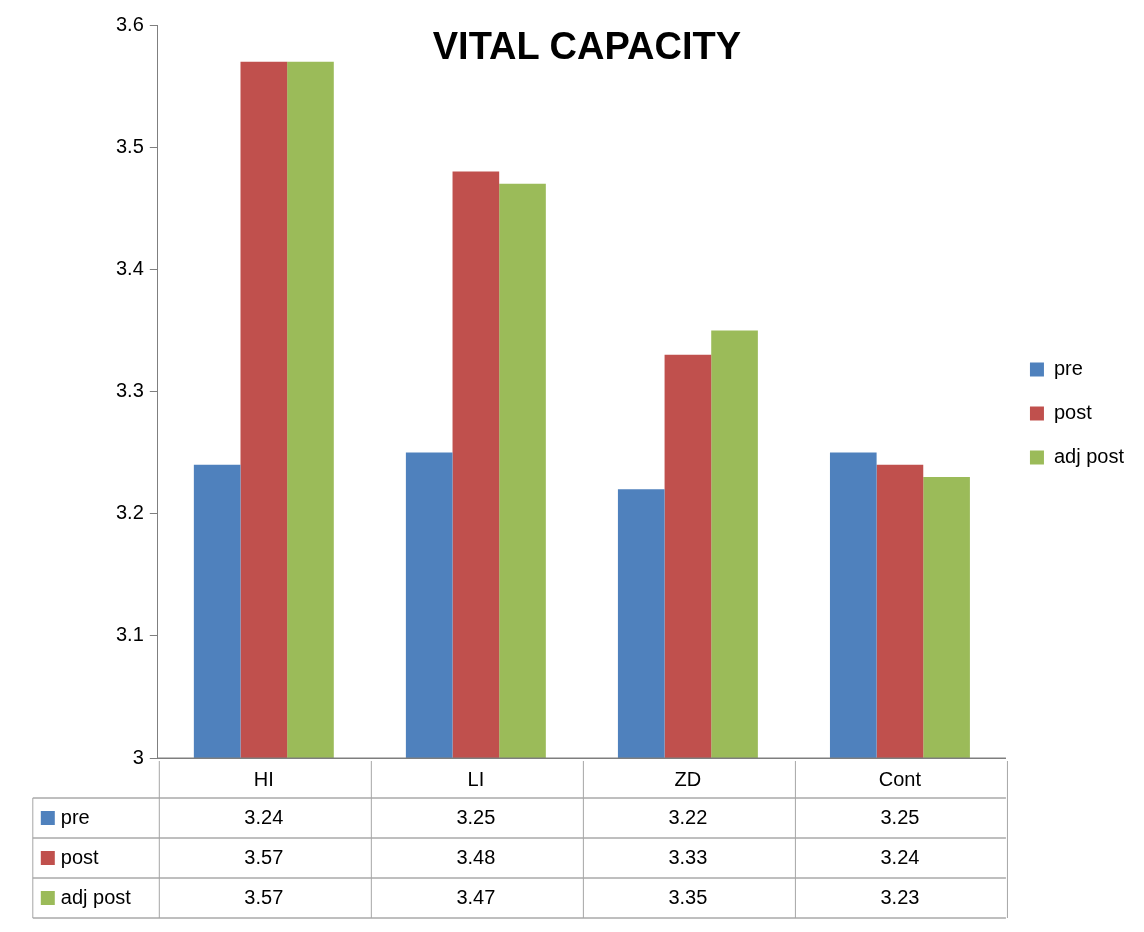  I want to click on data-label: 3.35, so click(688, 896).